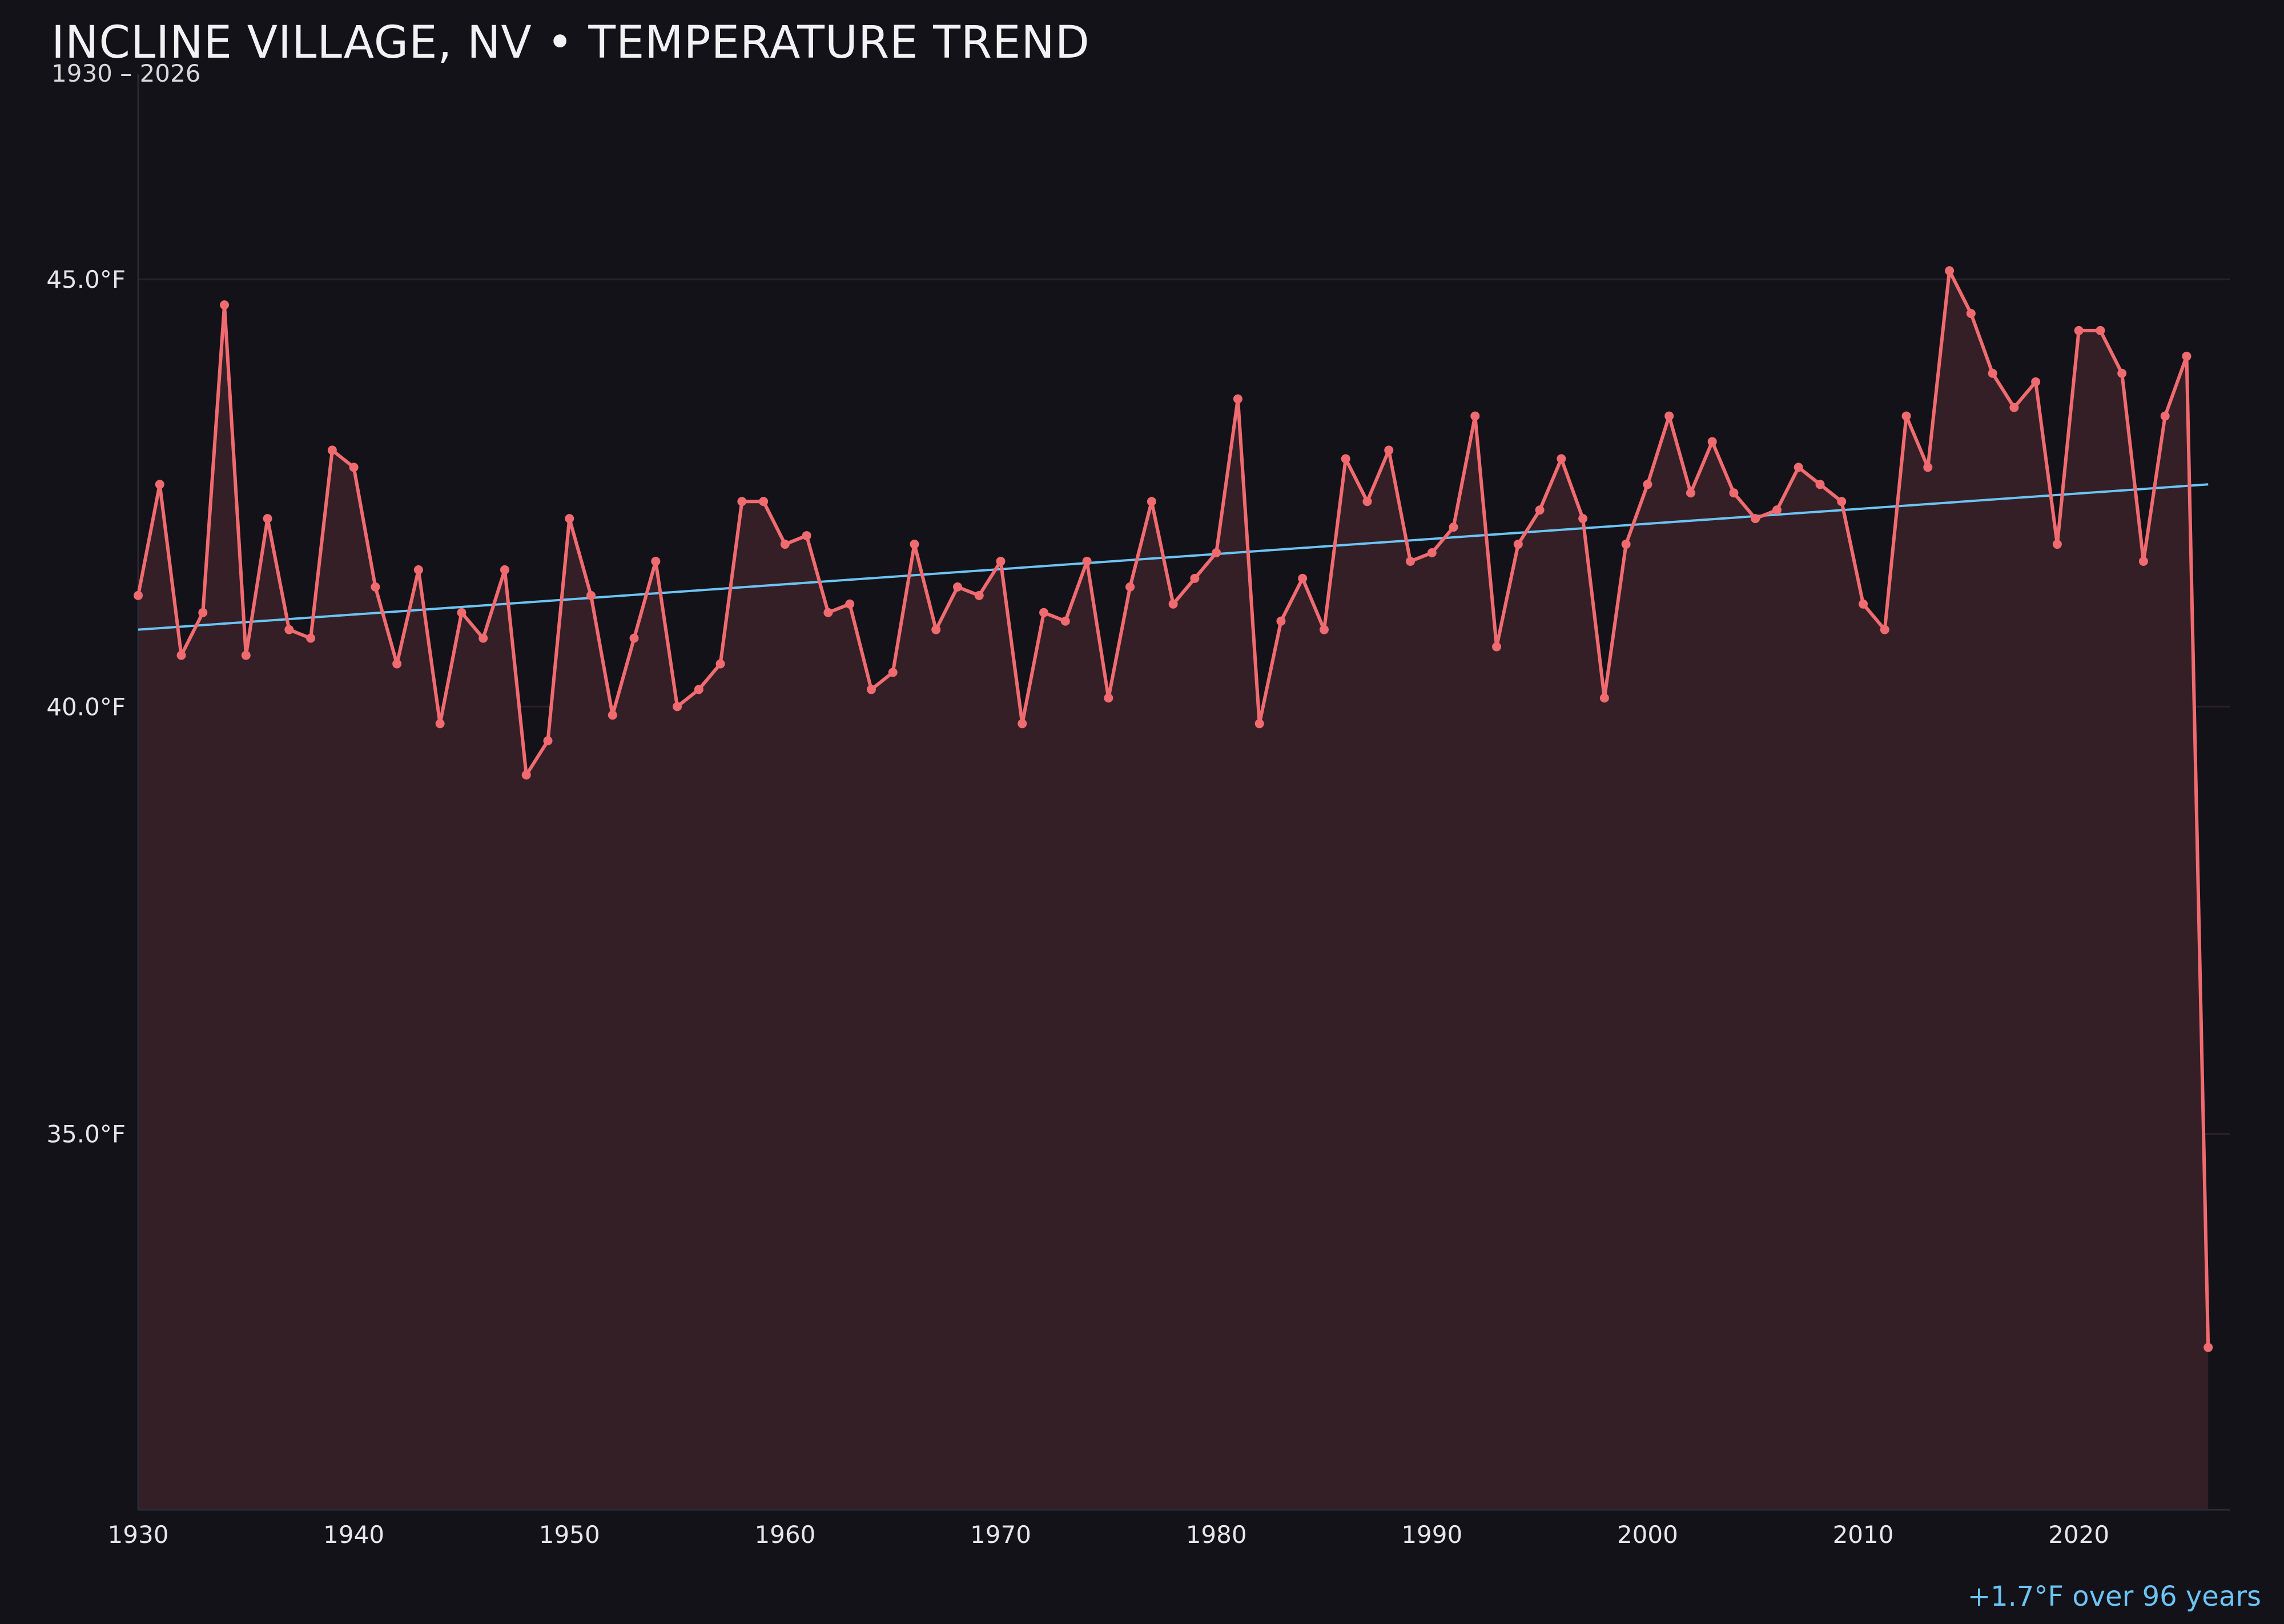 Image resolution: width=2284 pixels, height=1624 pixels. Describe the element at coordinates (720, 664) in the screenshot. I see `temperature-point-1957` at that location.